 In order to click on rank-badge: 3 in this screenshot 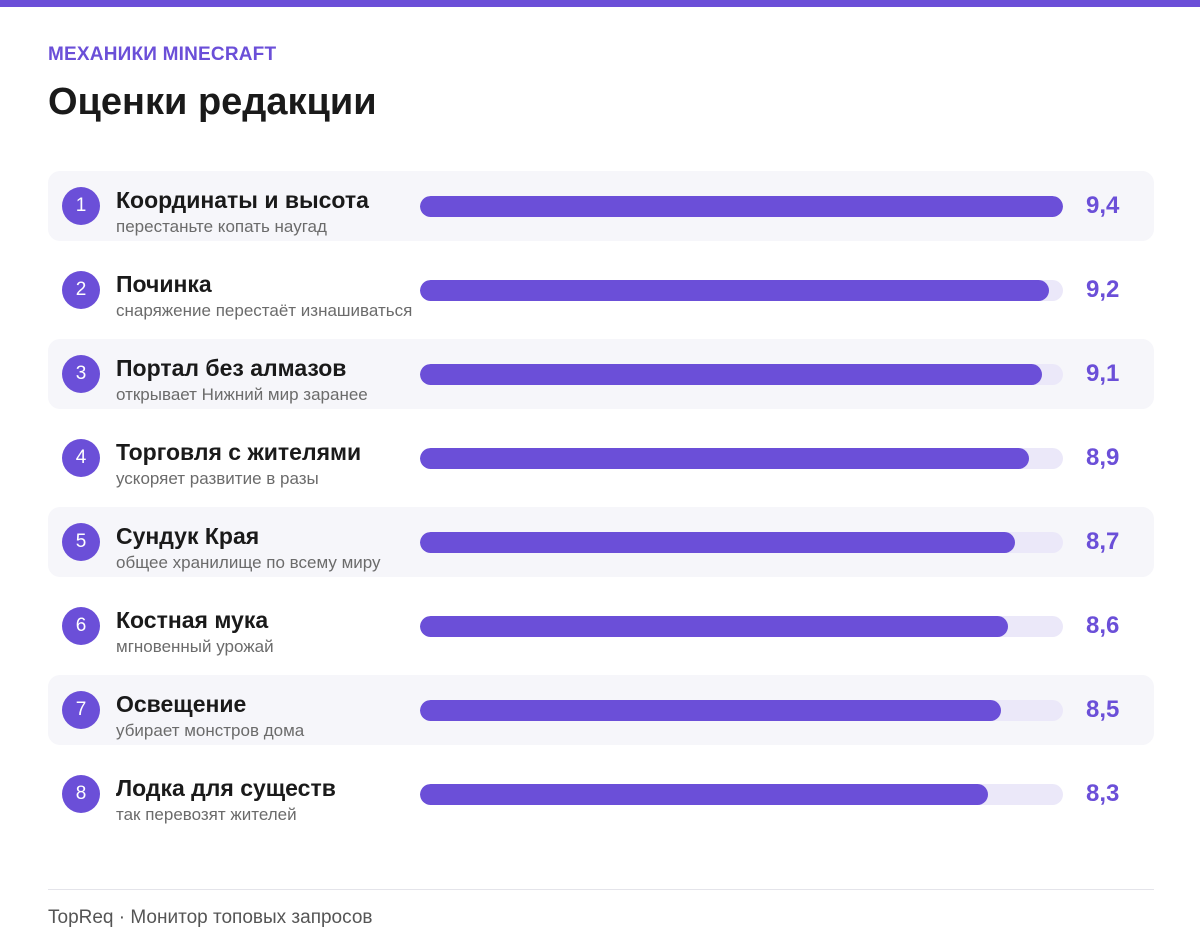, I will do `click(81, 374)`.